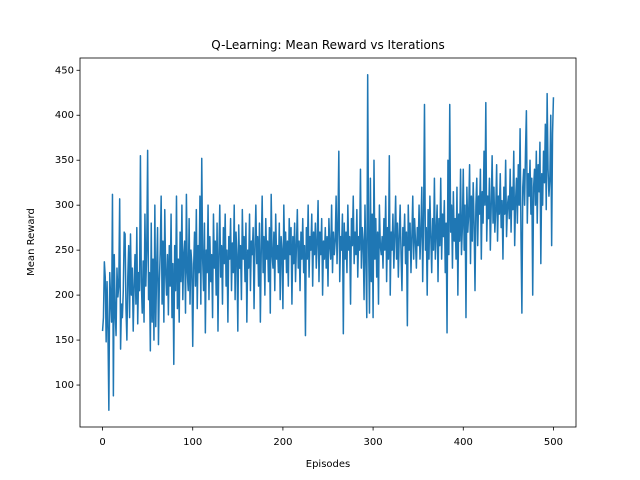  I want to click on y-tick-label: 450, so click(64, 70).